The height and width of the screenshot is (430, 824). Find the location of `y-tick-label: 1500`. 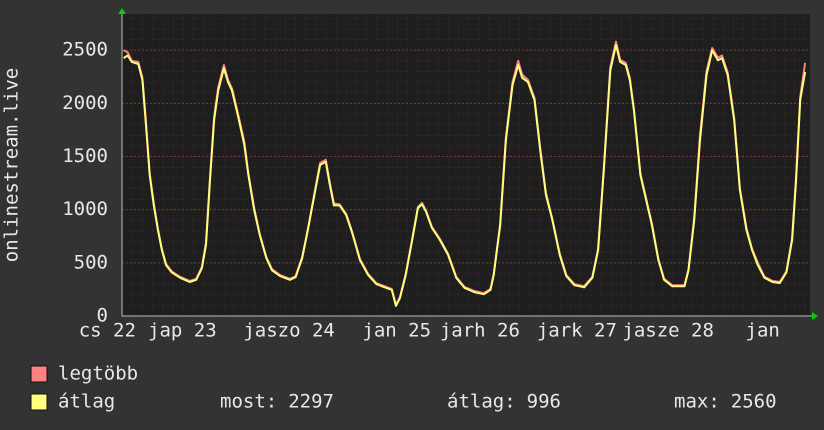

y-tick-label: 1500 is located at coordinates (85, 156).